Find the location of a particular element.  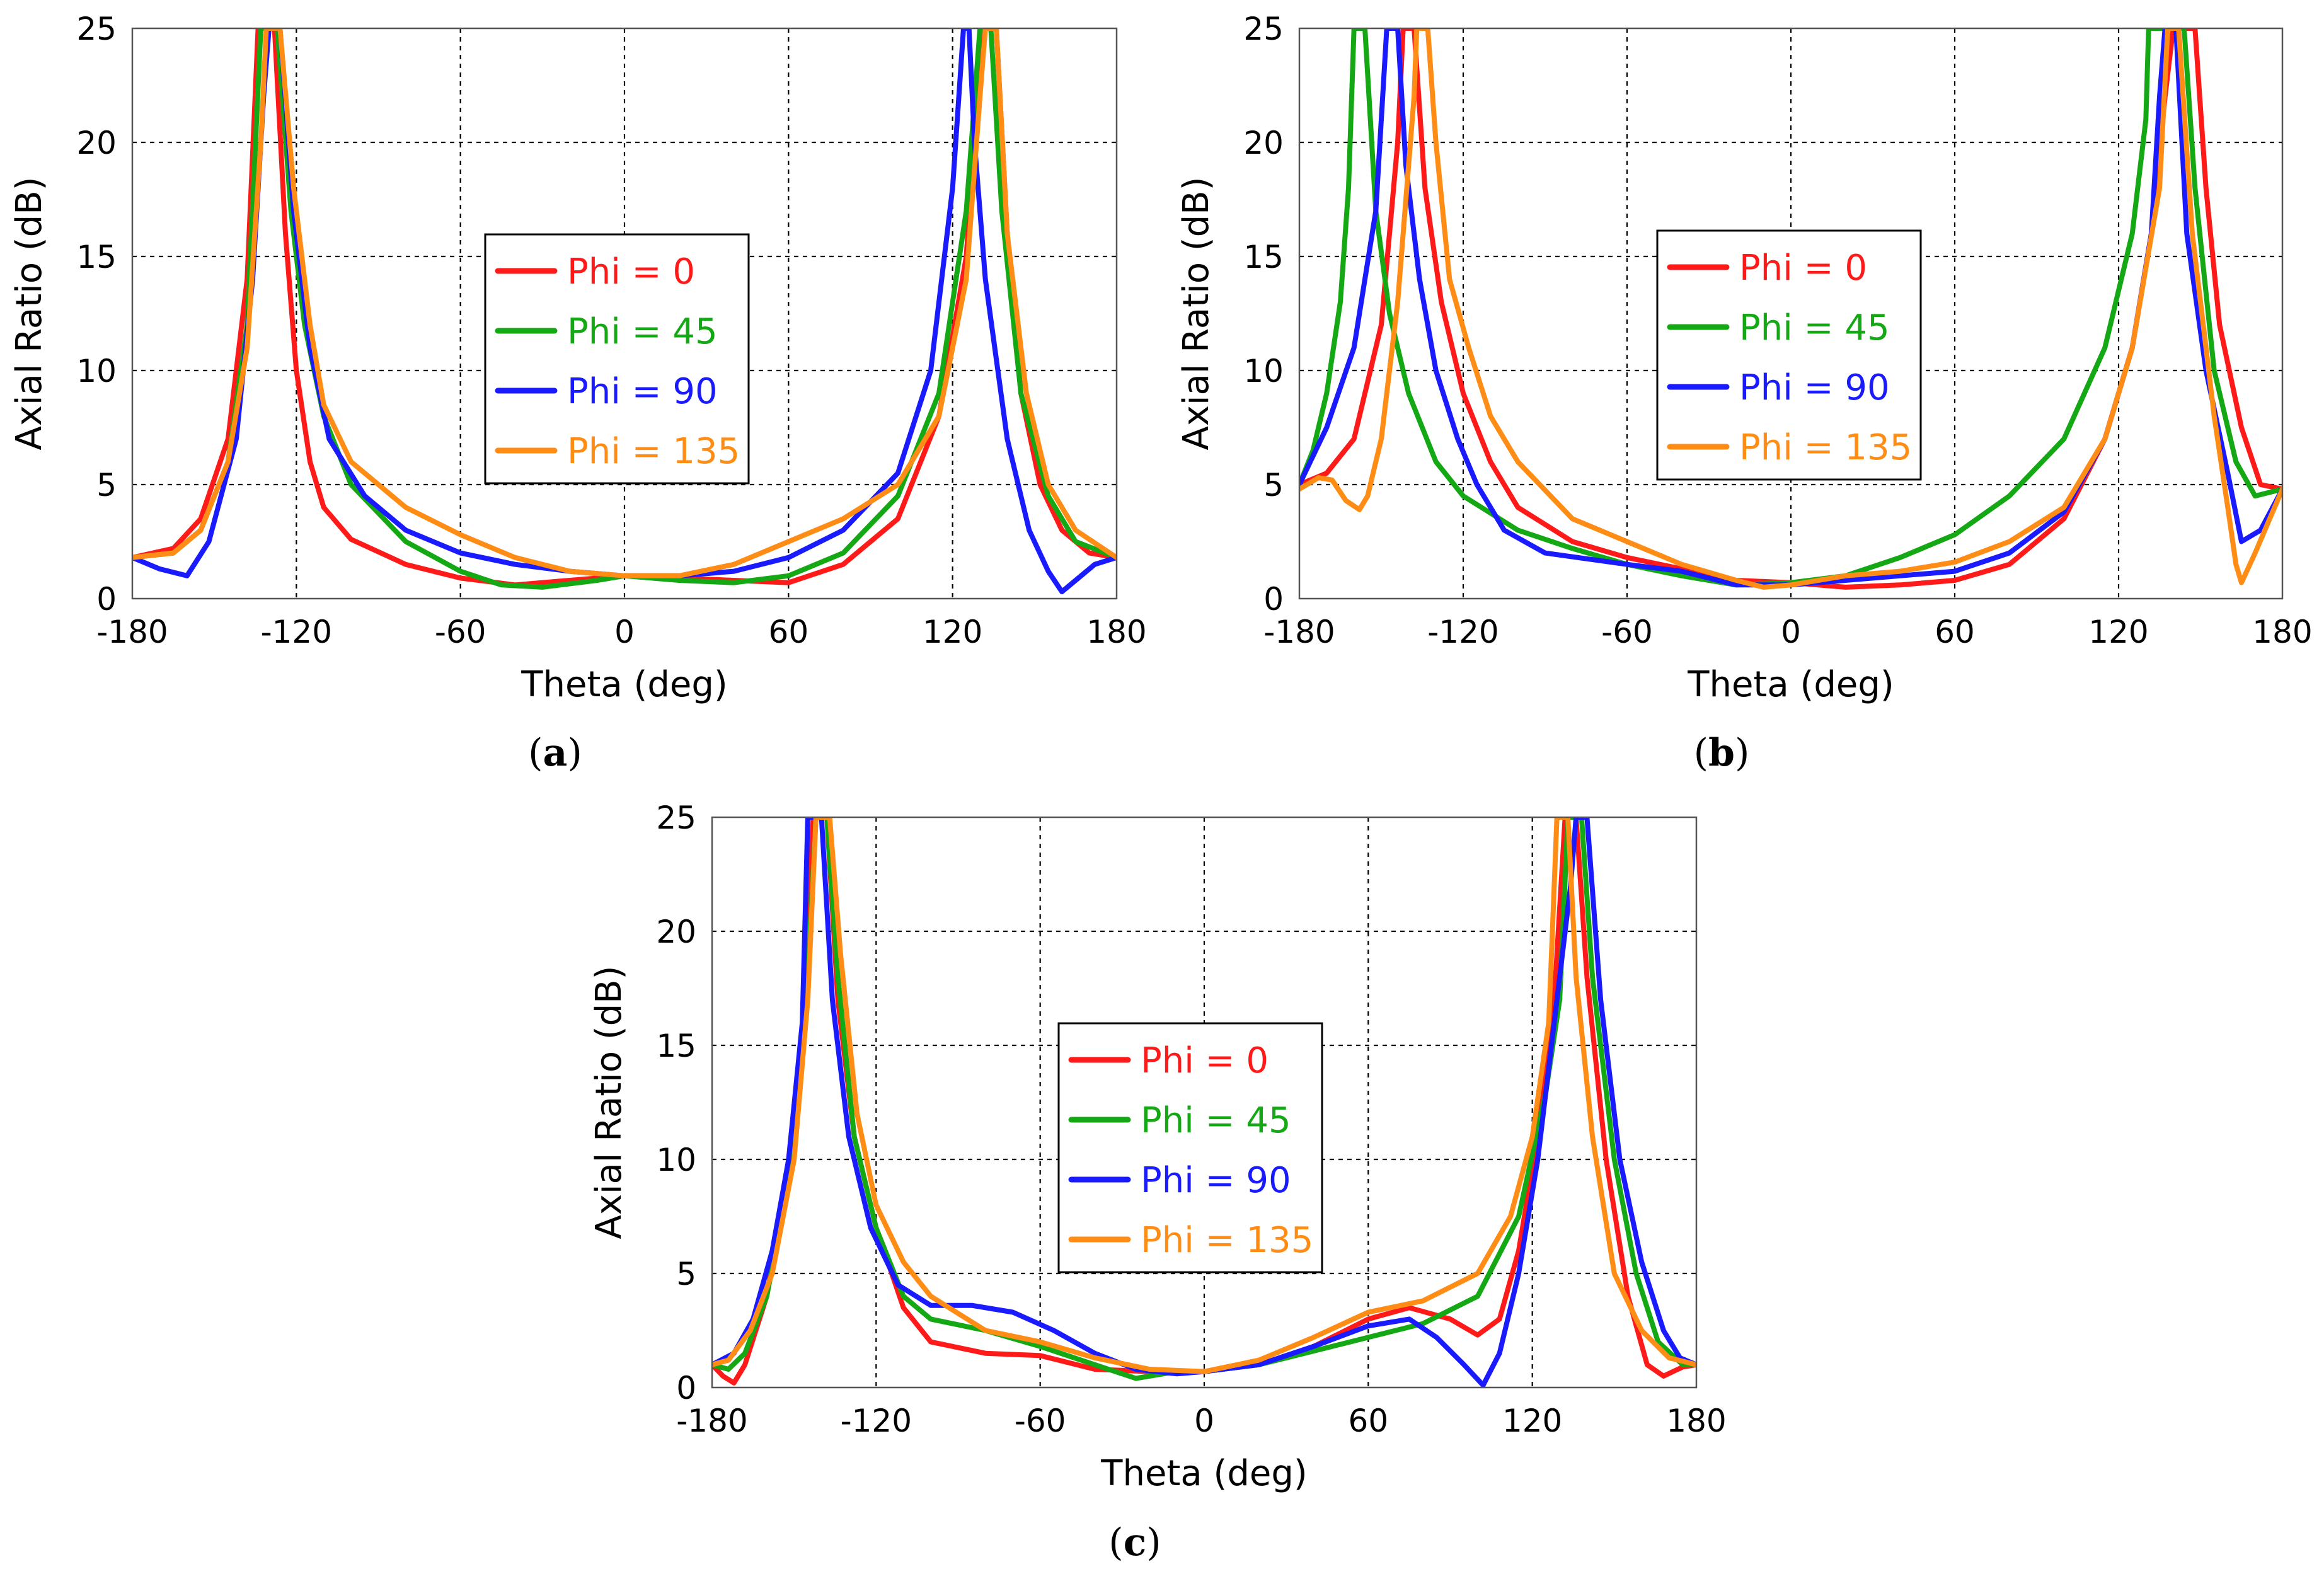

panel-letter: a is located at coordinates (555, 753).